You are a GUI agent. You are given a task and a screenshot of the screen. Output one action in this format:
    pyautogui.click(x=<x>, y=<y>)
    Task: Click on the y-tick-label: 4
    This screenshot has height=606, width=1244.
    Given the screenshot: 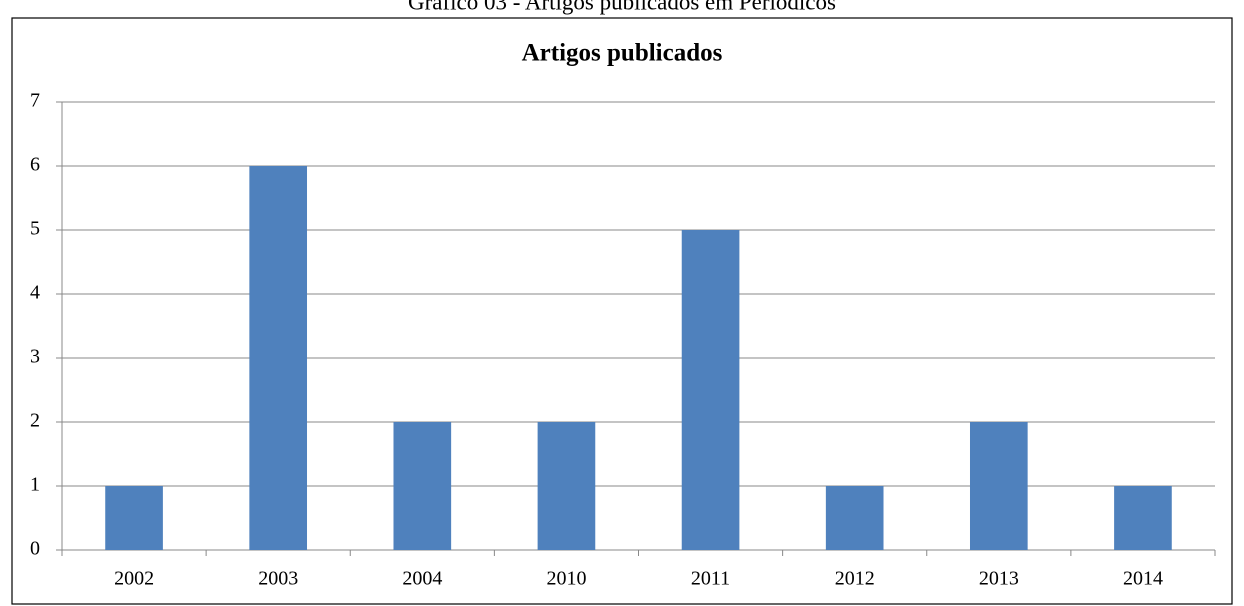 What is the action you would take?
    pyautogui.click(x=35, y=293)
    